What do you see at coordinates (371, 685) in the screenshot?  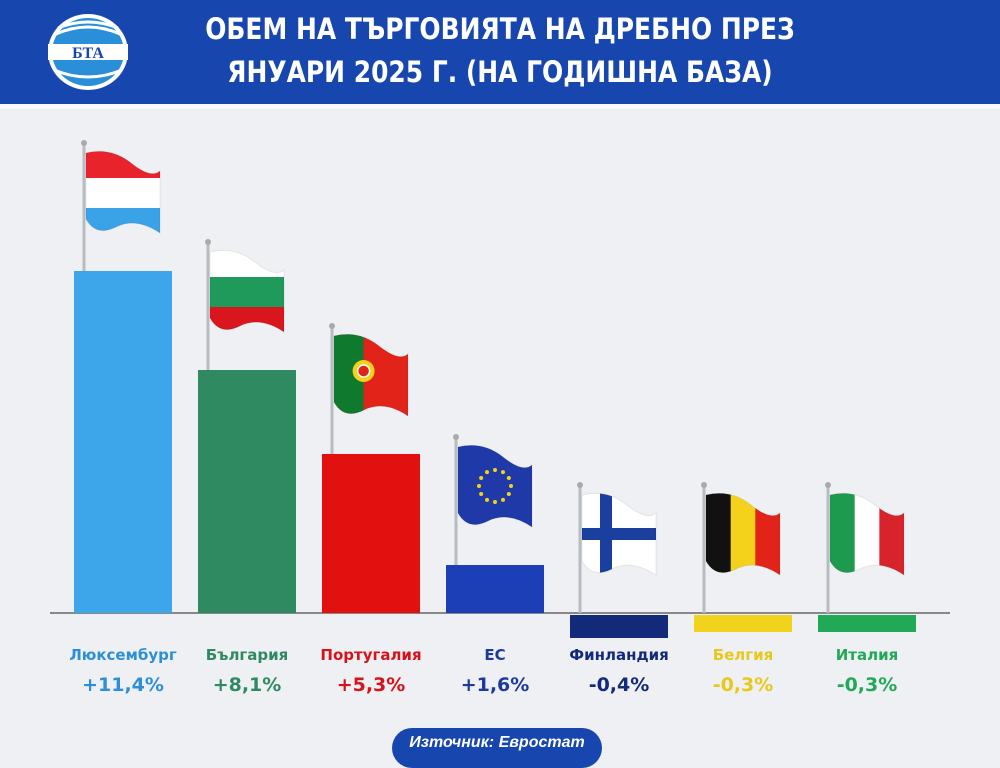 I see `data-label: +5,3%` at bounding box center [371, 685].